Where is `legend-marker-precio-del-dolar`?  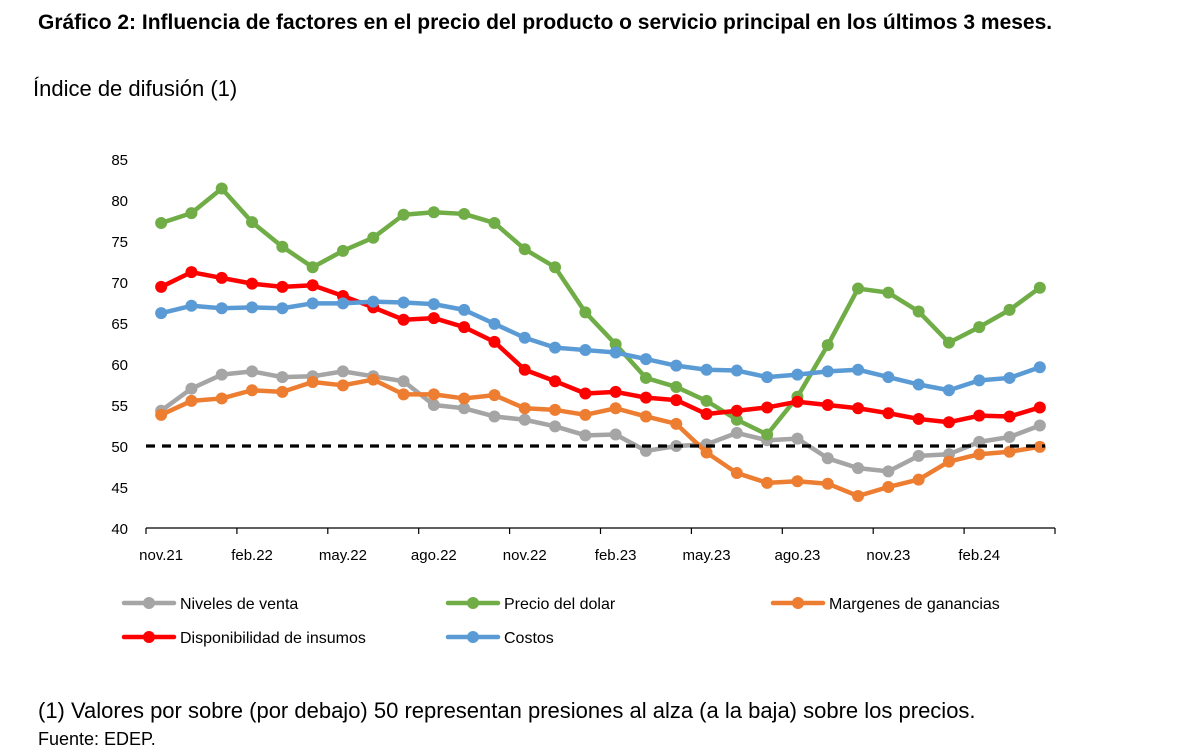 legend-marker-precio-del-dolar is located at coordinates (473, 603).